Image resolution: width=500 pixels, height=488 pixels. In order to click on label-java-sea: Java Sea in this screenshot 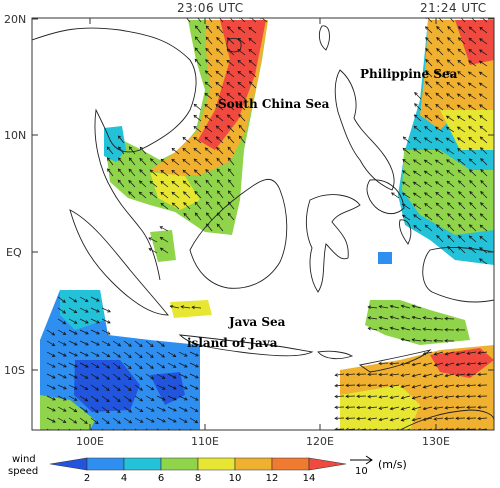, I will do `click(257, 322)`.